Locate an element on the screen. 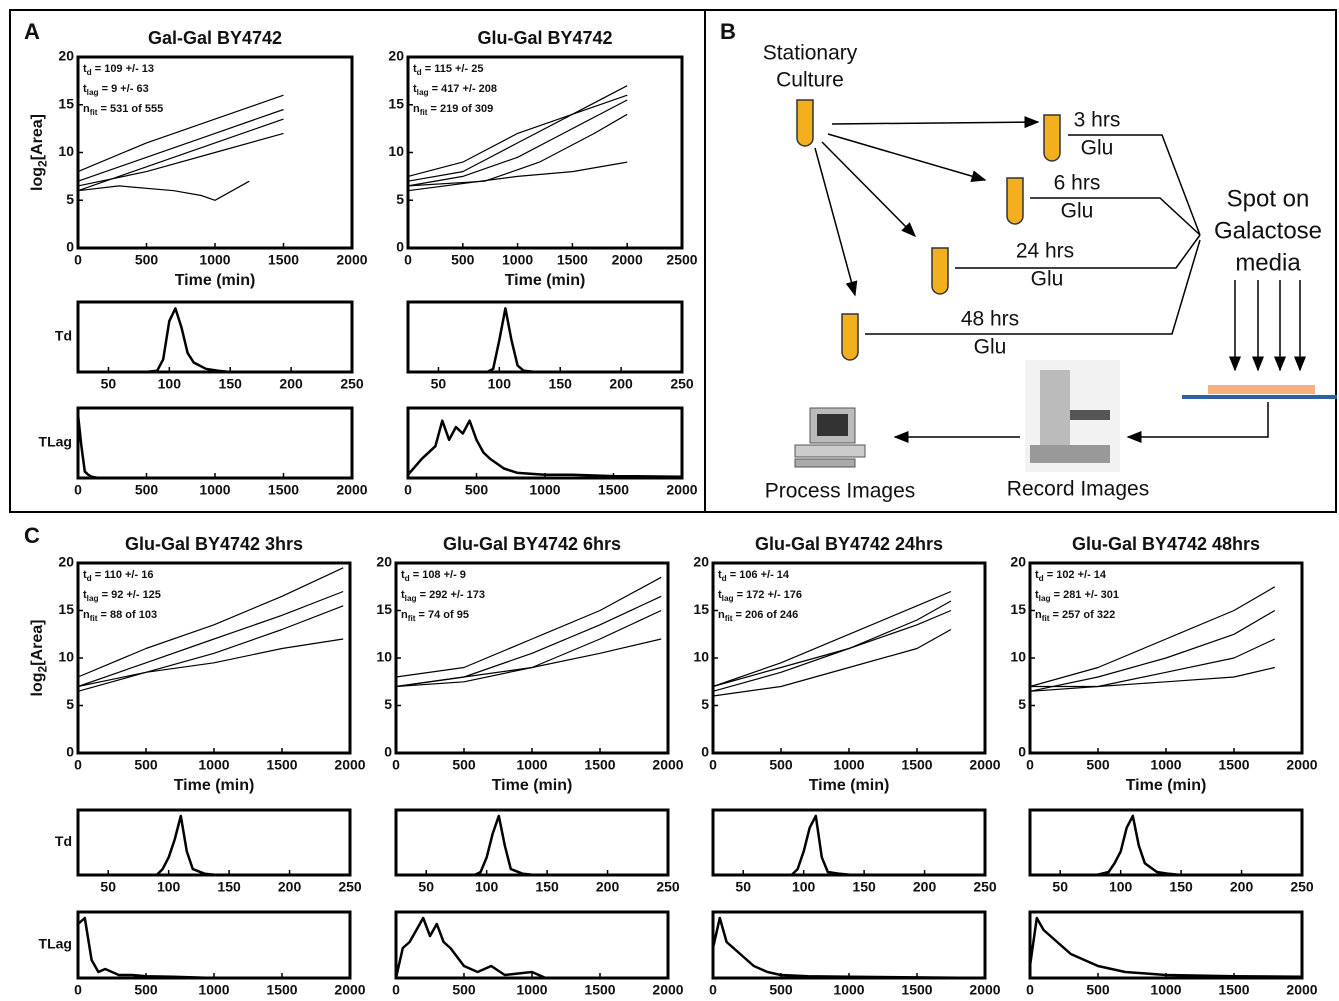 The height and width of the screenshot is (1001, 1339). y-axis-label: Td is located at coordinates (63, 336).